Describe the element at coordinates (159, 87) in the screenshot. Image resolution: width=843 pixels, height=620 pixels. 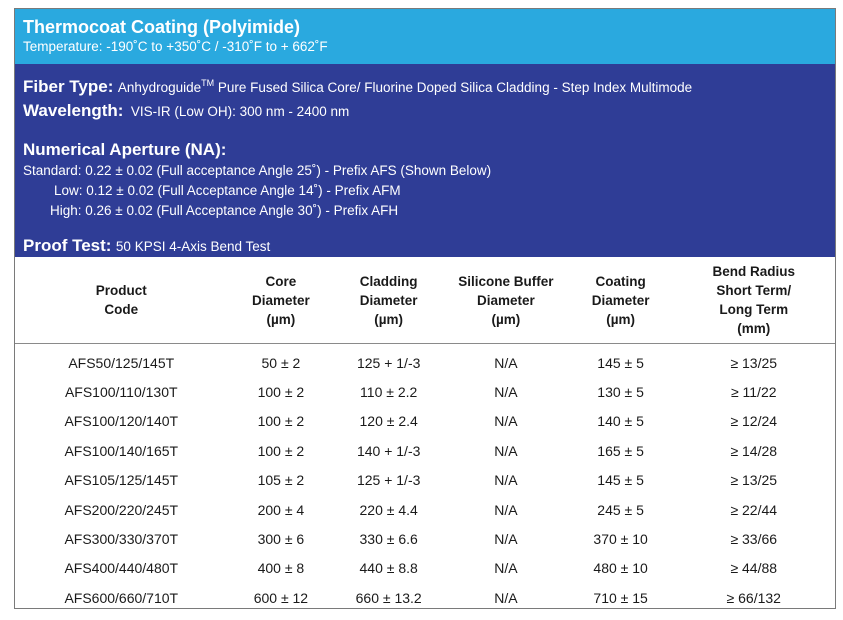
I see `fiber-type-brand: Anhydroguide` at that location.